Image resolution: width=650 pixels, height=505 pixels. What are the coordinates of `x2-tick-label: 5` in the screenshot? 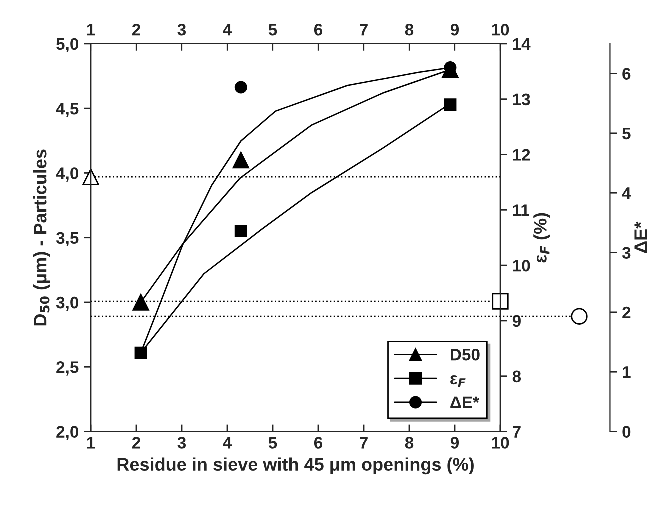 It's located at (273, 30).